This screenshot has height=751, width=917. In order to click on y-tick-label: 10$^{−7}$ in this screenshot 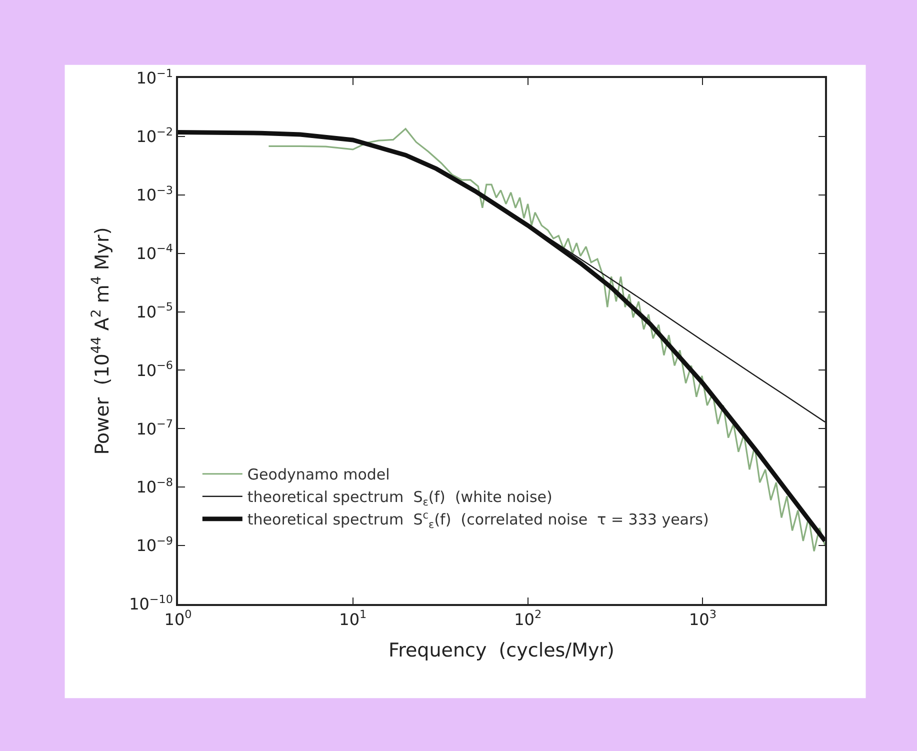, I will do `click(155, 428)`.